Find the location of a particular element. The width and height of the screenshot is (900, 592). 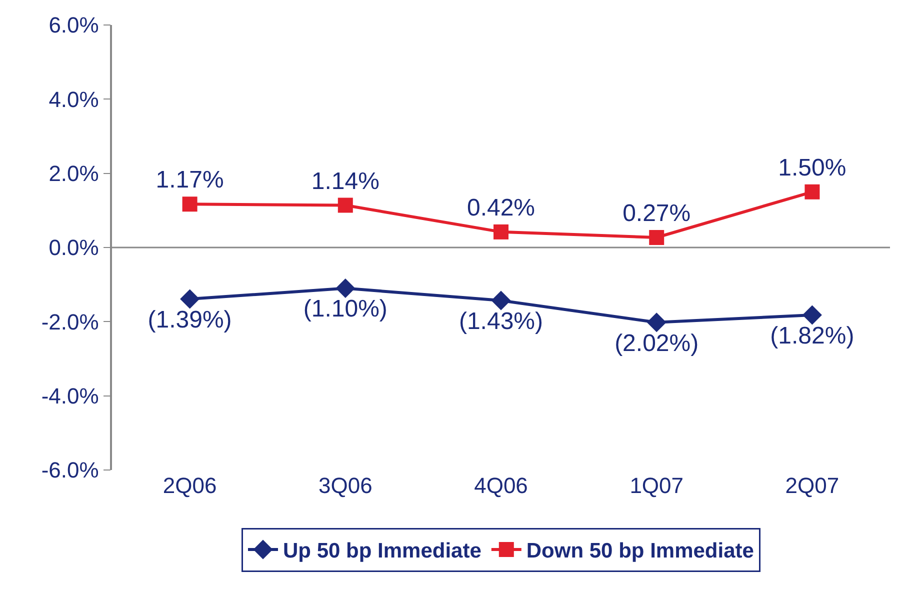

x-tick-label: 4Q06 is located at coordinates (501, 485).